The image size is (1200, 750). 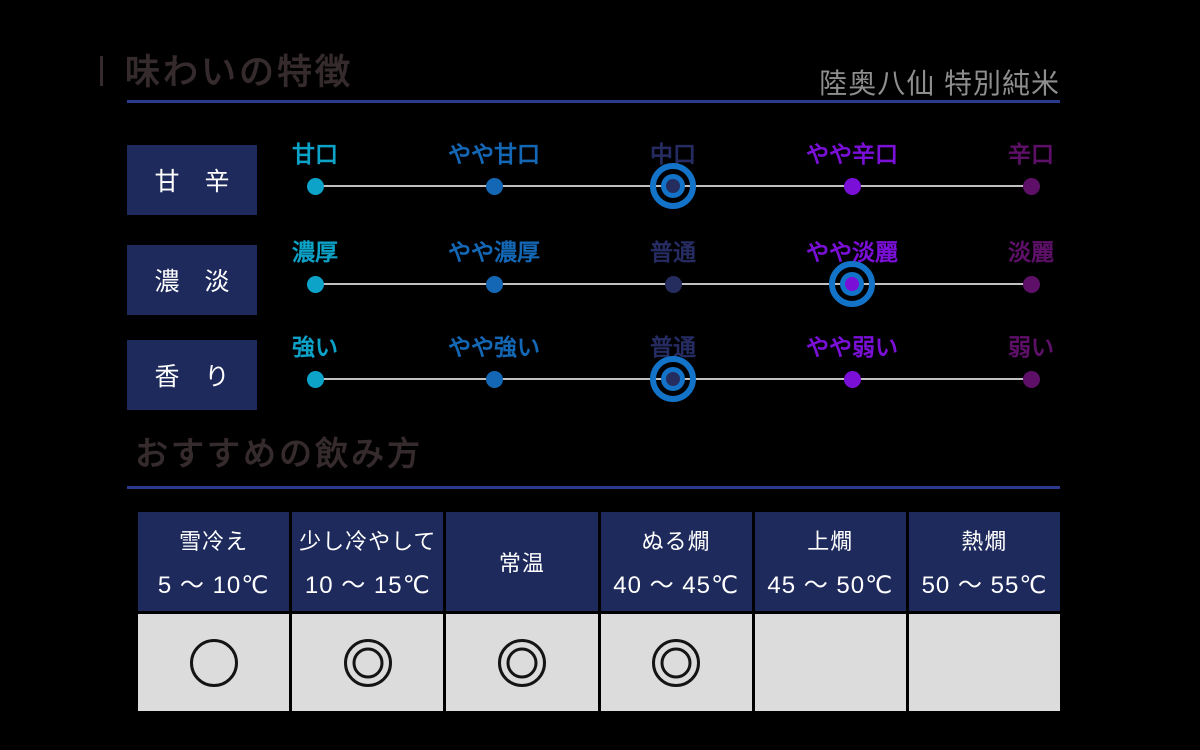 What do you see at coordinates (315, 347) in the screenshot?
I see `scale-point-label: 強い` at bounding box center [315, 347].